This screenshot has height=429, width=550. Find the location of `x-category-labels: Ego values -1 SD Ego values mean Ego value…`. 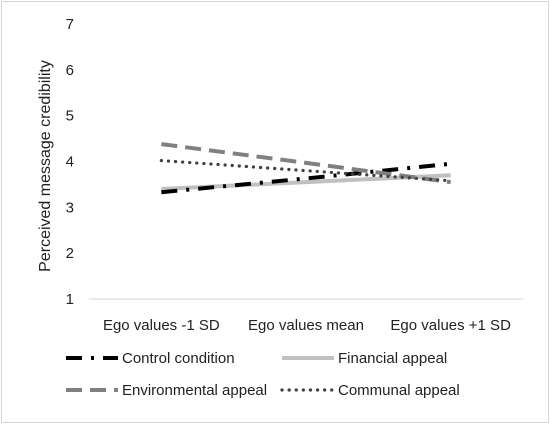

x-category-labels: Ego values -1 SD Ego values mean Ego value… is located at coordinates (307, 325).